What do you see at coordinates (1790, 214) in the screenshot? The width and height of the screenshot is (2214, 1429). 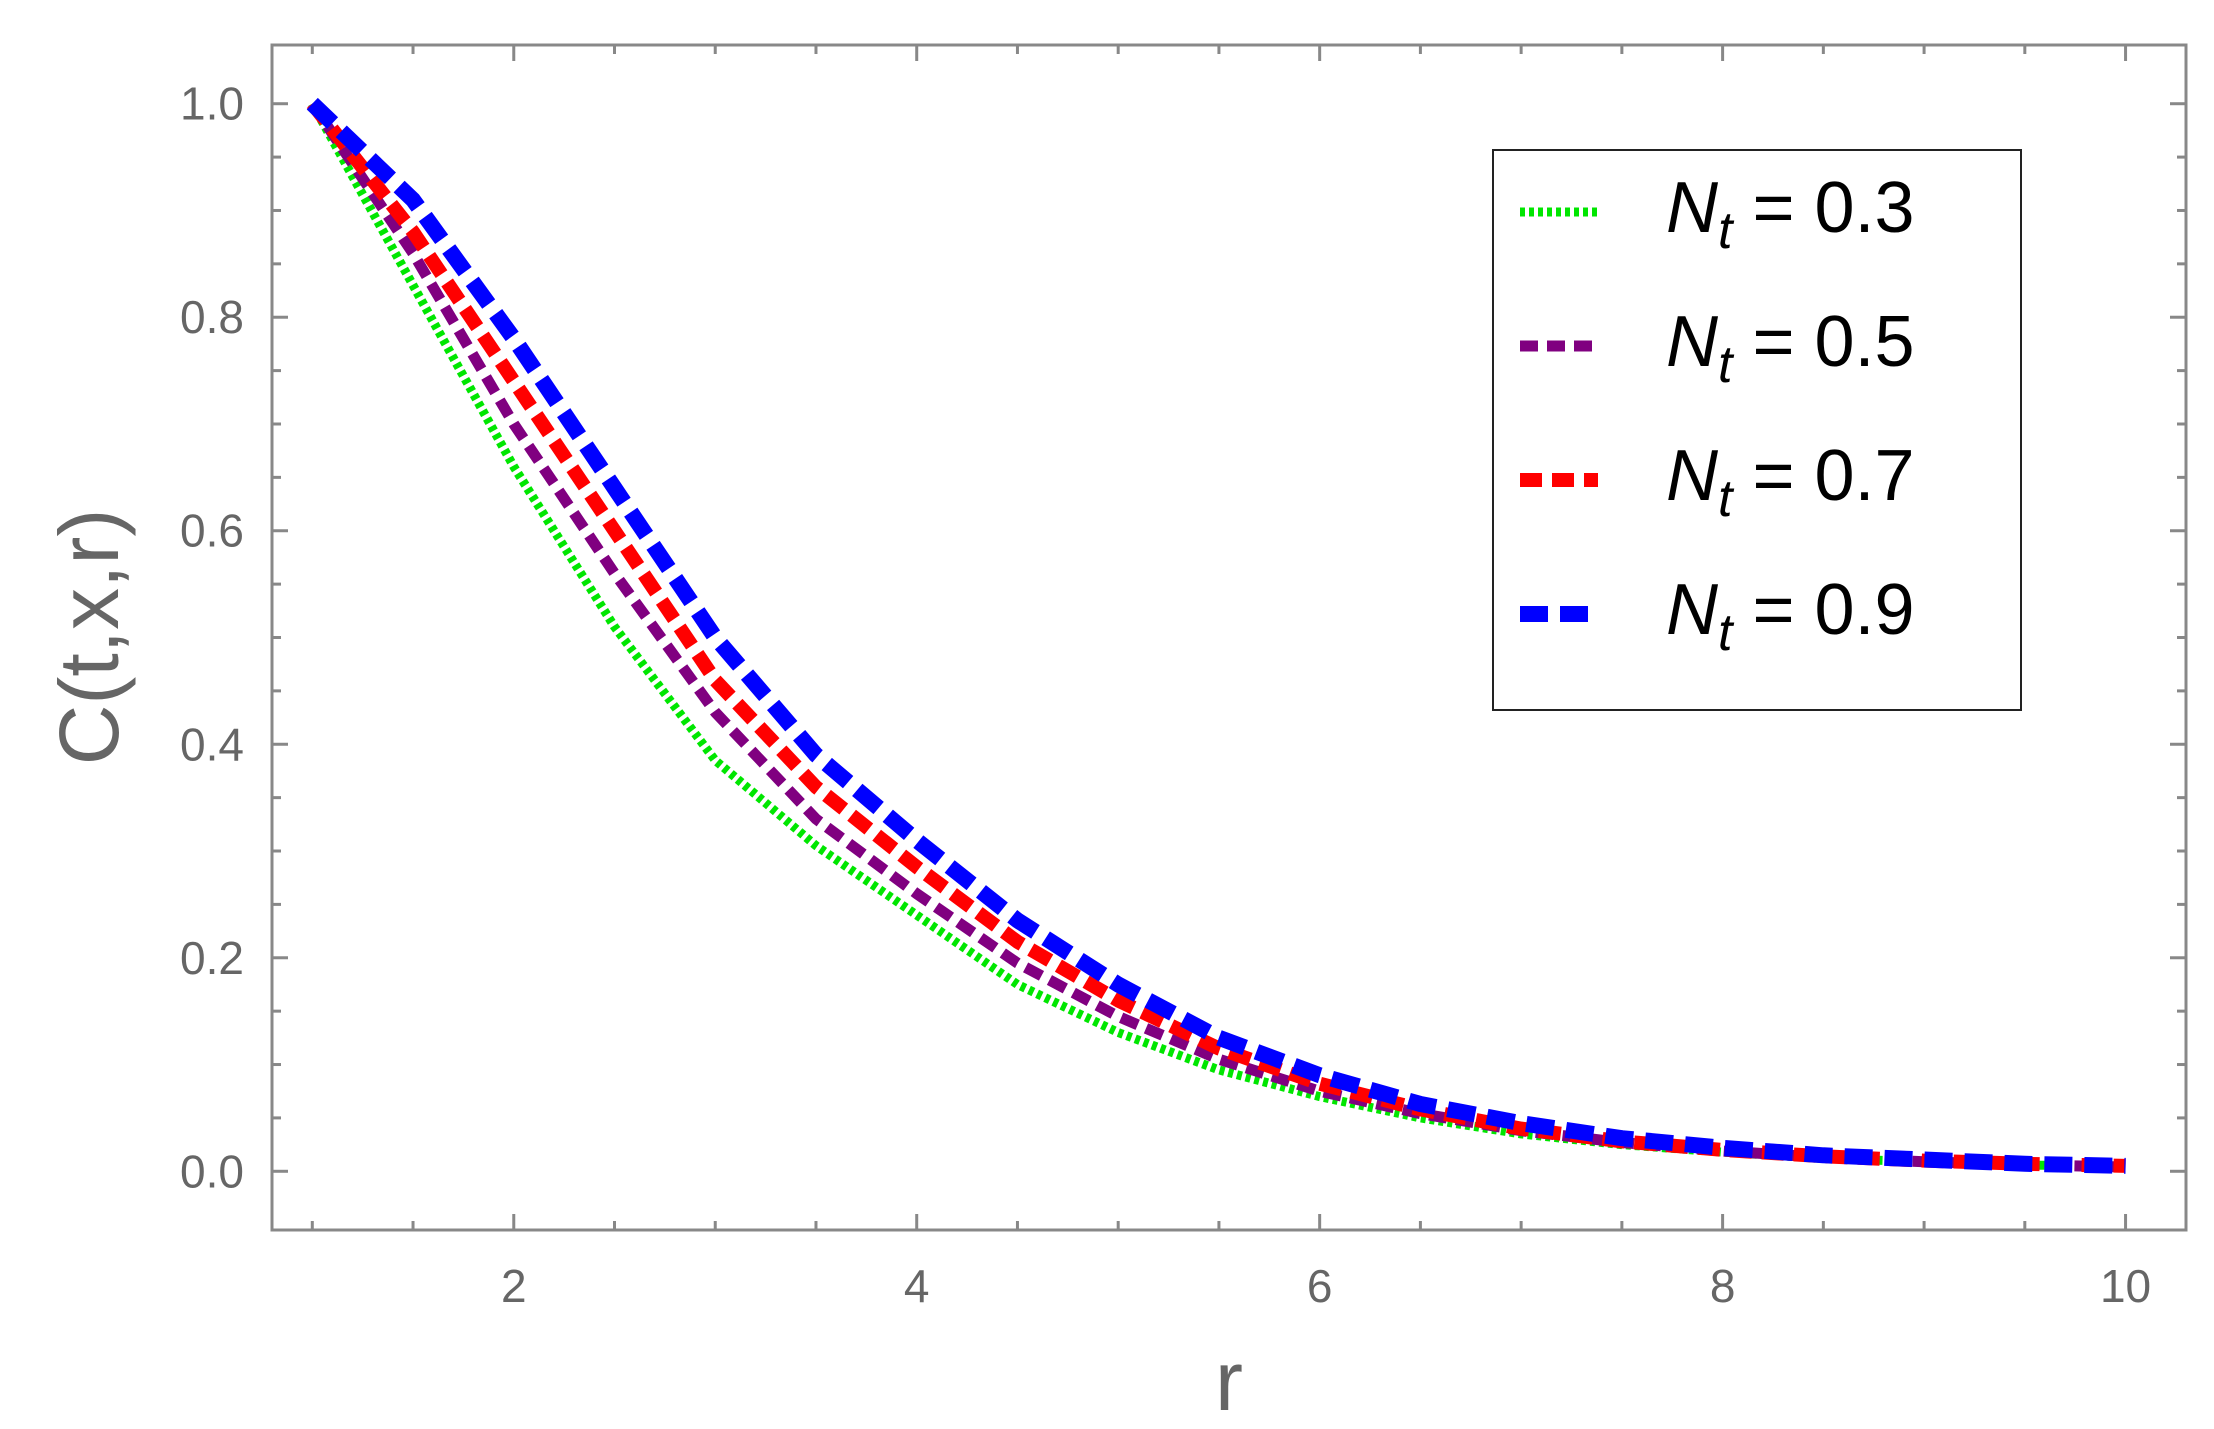 I see `legend-label: Nt = 0.3` at bounding box center [1790, 214].